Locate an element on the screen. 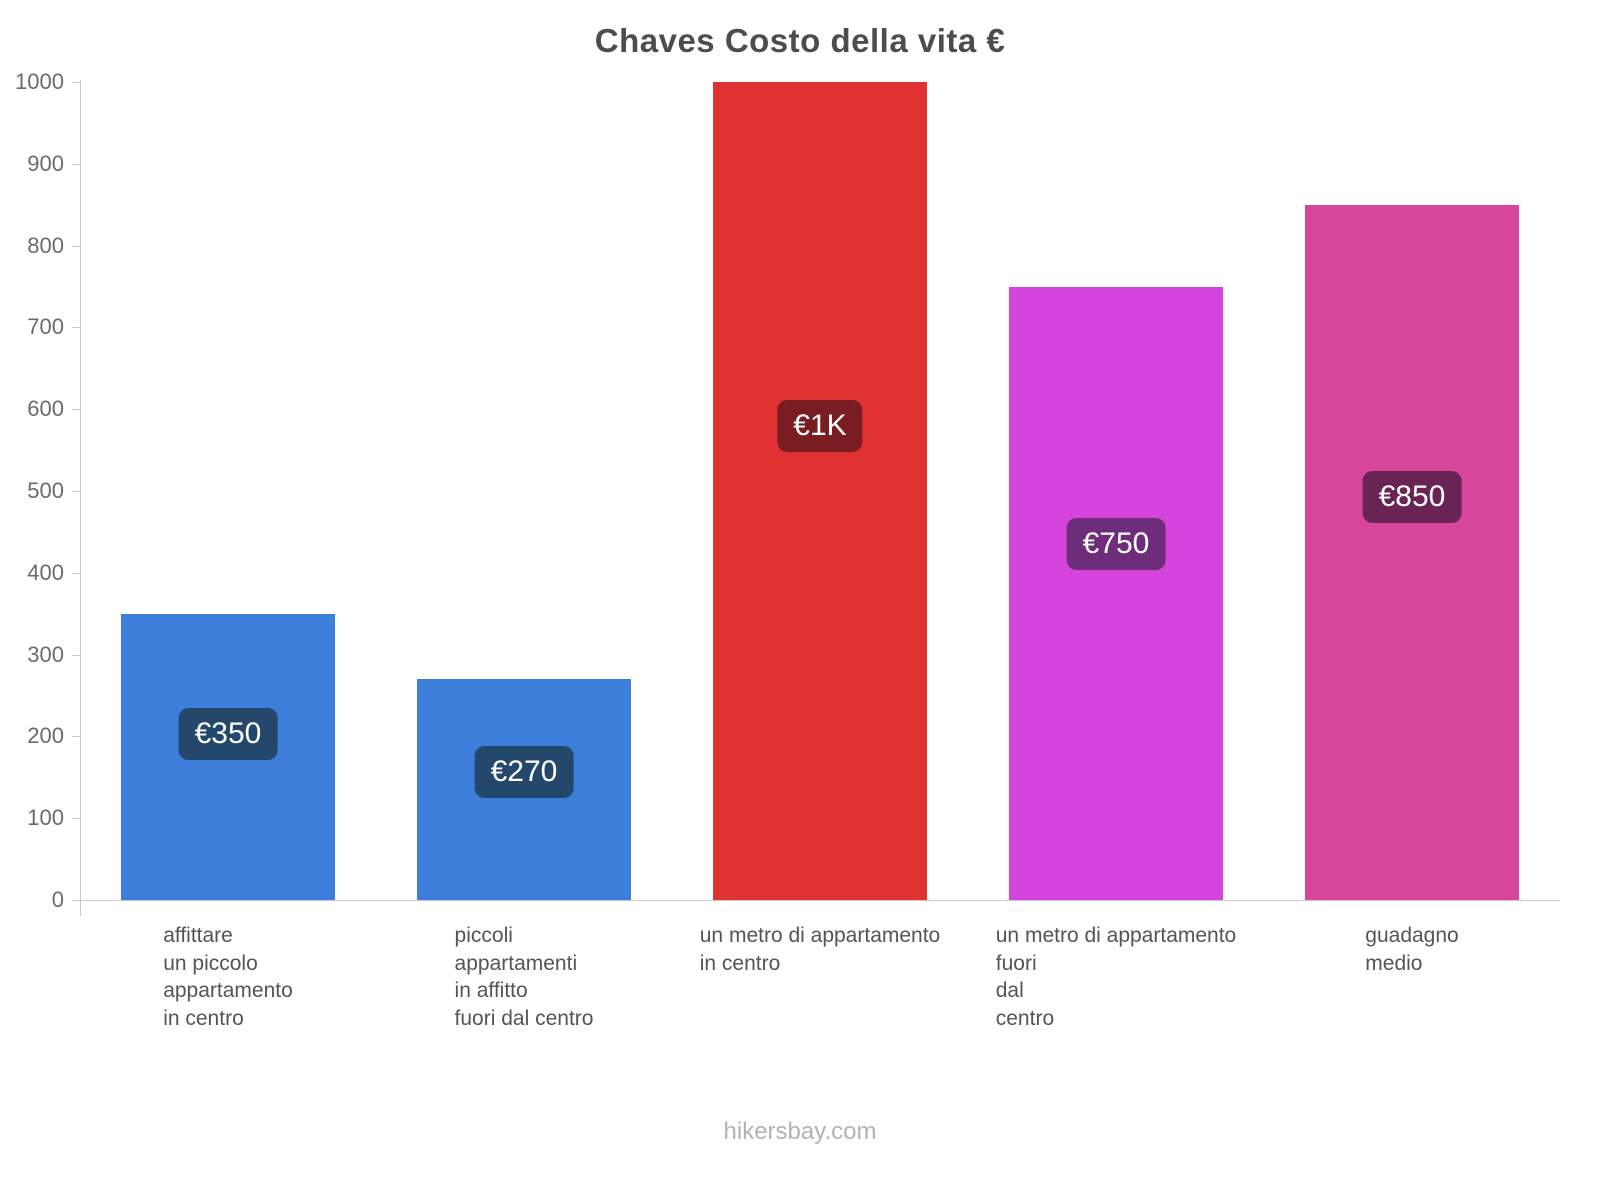  bar-value-label: €850 is located at coordinates (1412, 496).